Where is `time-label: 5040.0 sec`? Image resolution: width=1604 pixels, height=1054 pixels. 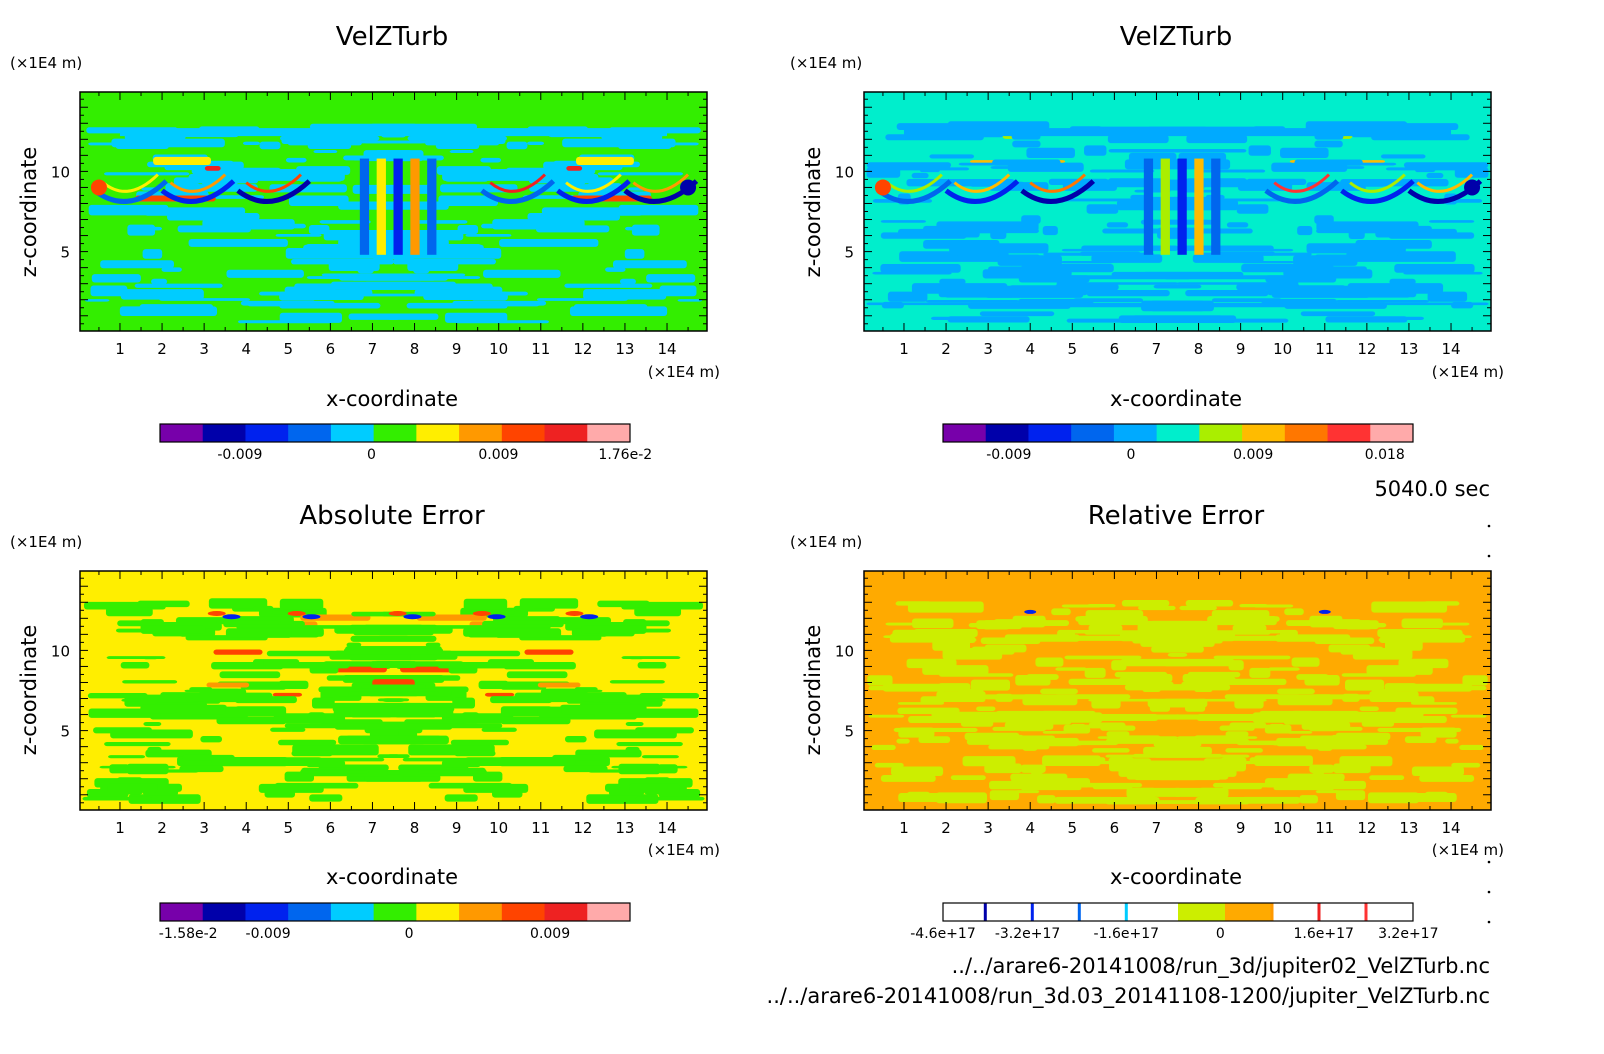 time-label: 5040.0 sec is located at coordinates (1432, 489).